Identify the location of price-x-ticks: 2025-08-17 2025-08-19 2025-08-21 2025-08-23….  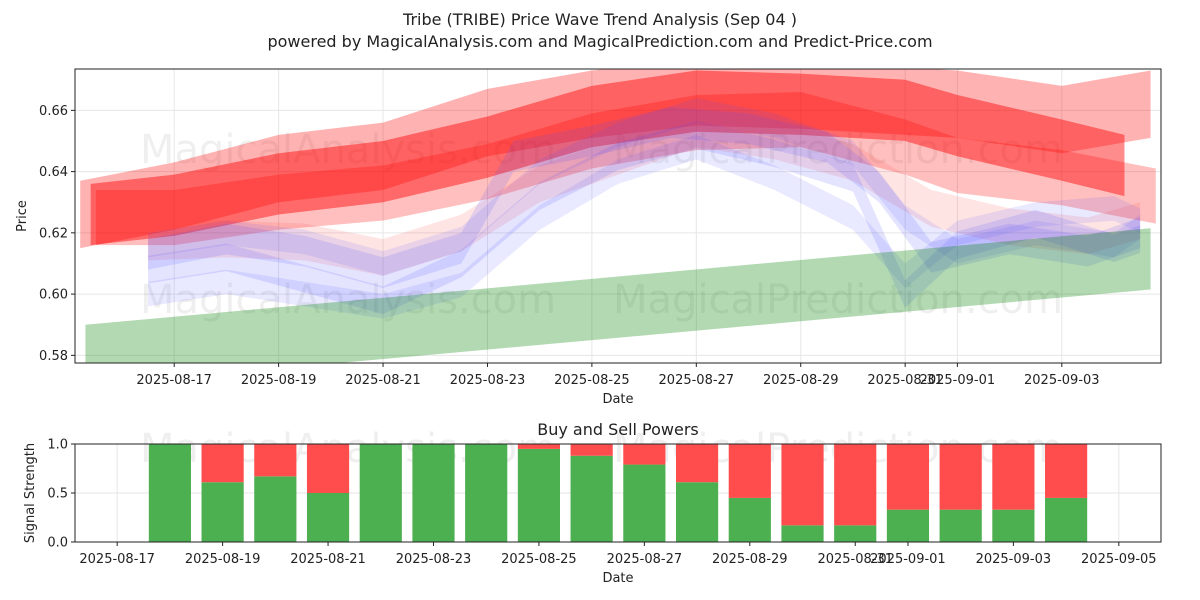
(618, 375).